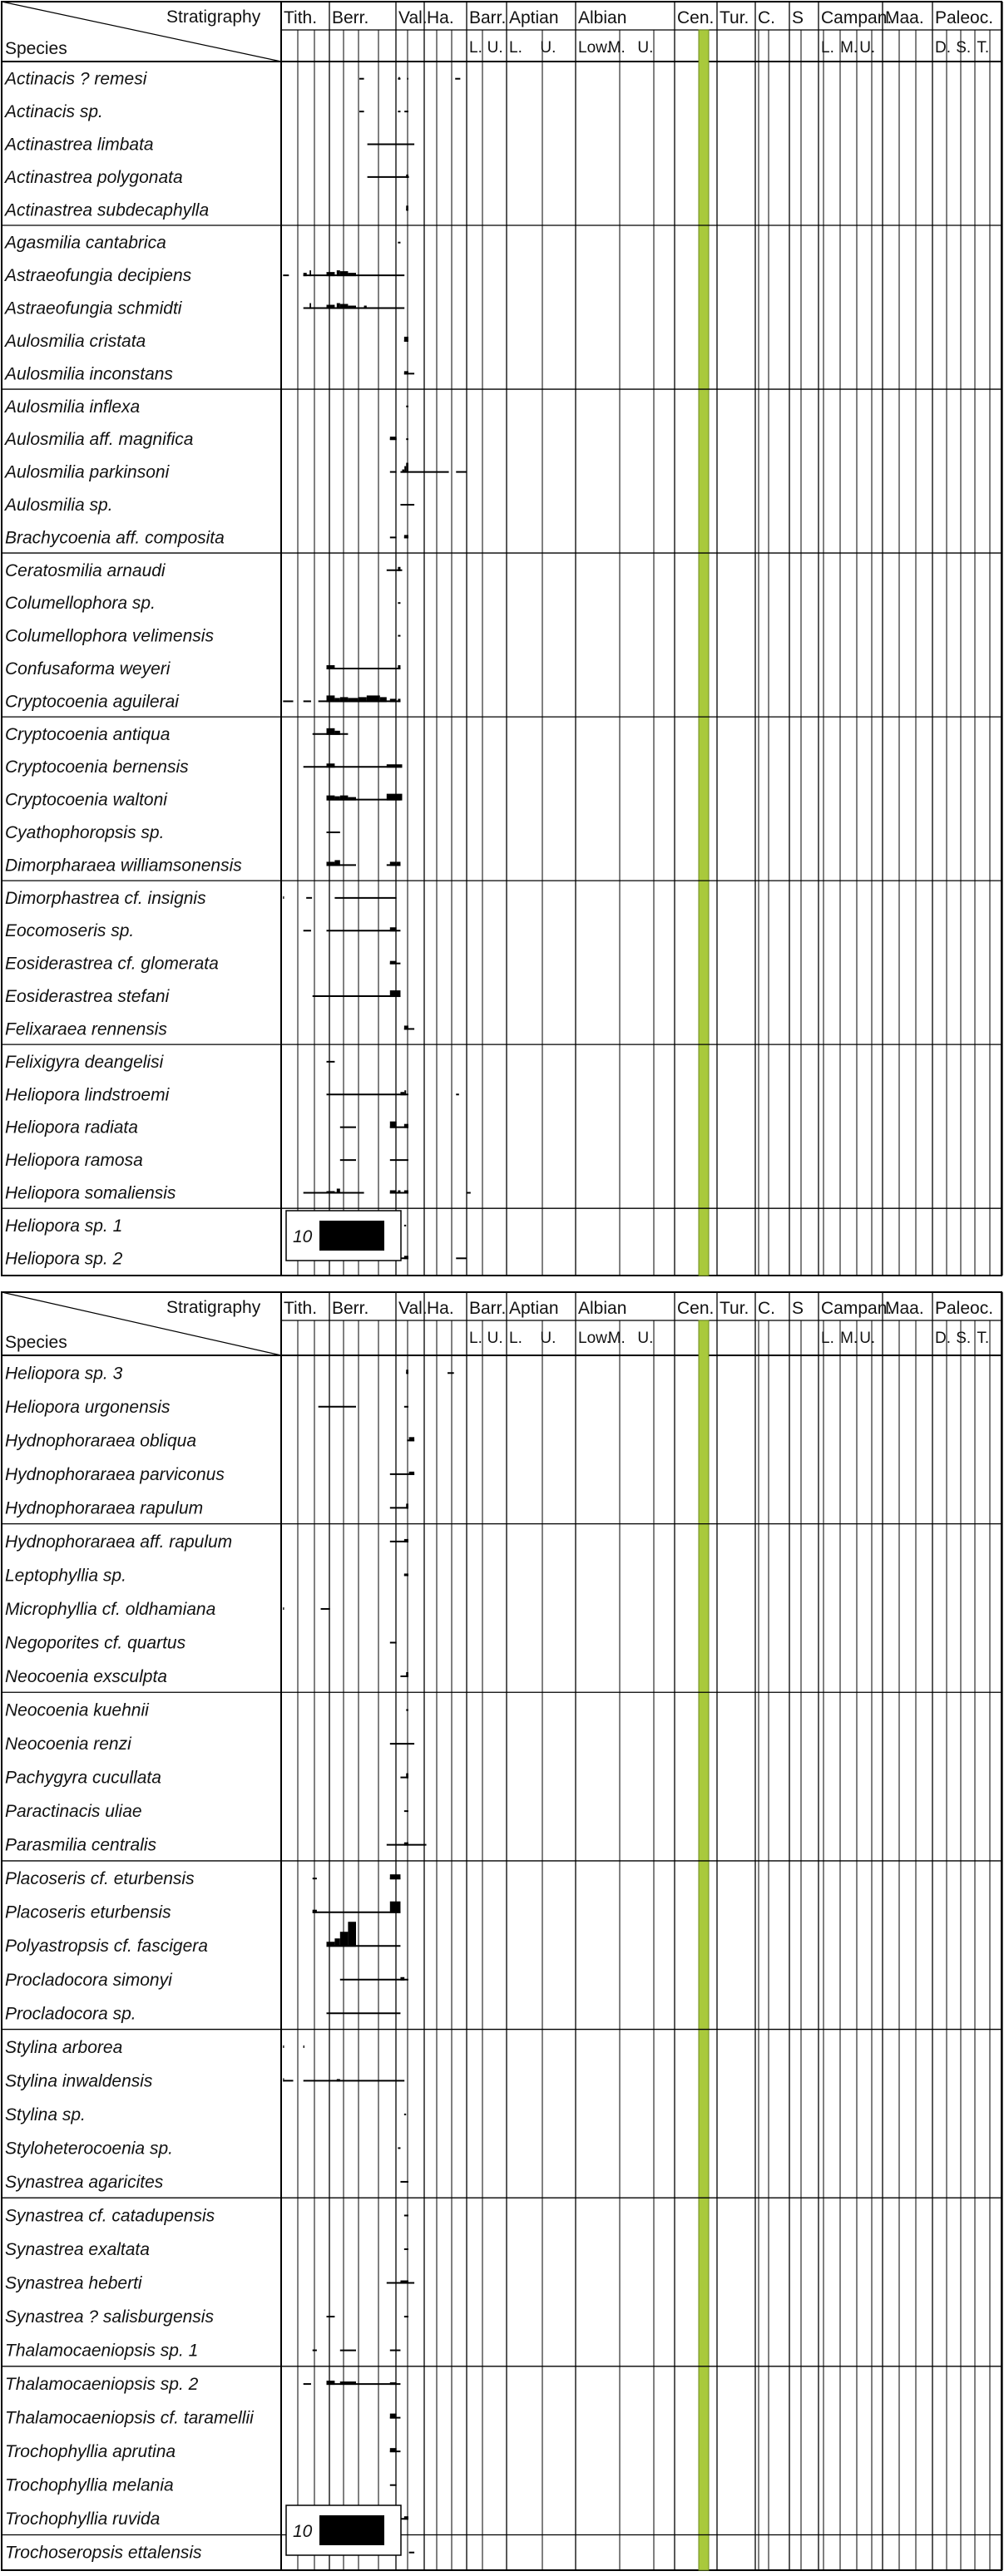 The height and width of the screenshot is (2576, 1004). I want to click on species-name: Dimorphastrea cf. insignis, so click(105, 898).